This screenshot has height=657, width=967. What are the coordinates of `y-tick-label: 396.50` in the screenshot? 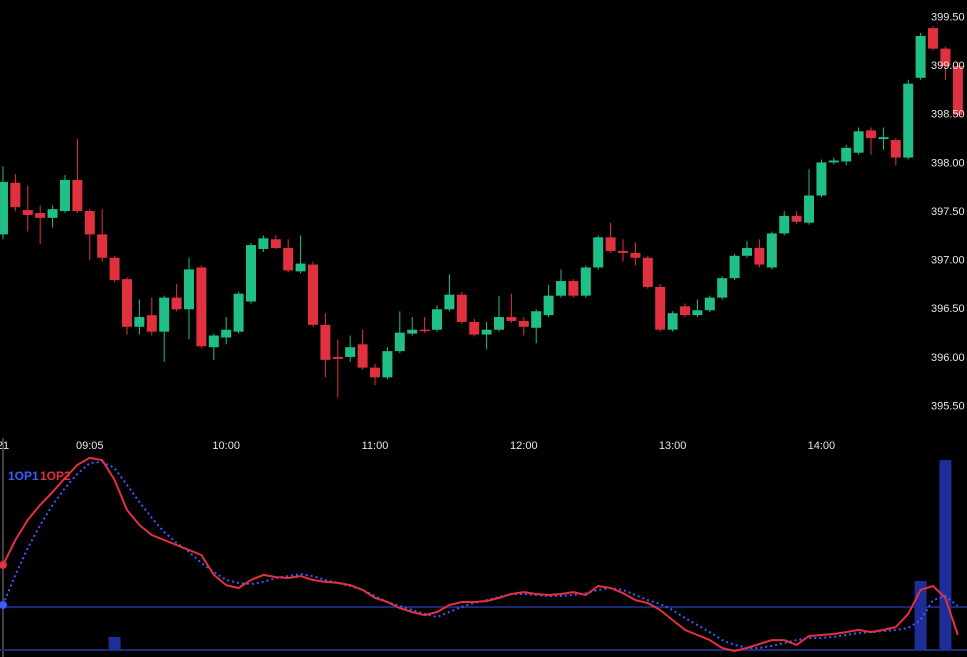 It's located at (948, 309).